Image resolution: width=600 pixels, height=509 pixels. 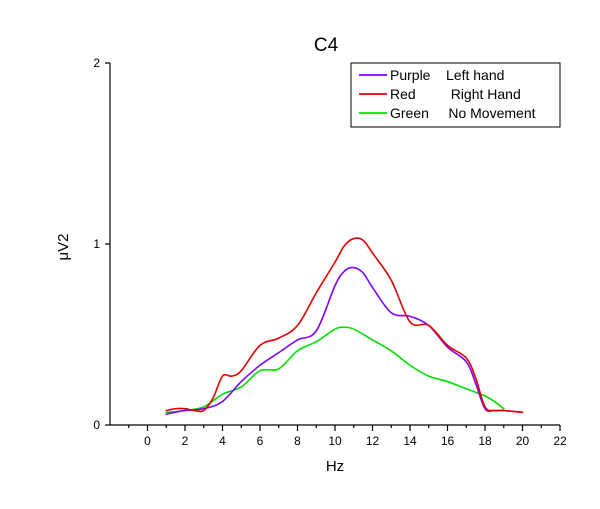 I want to click on series-line-green, so click(x=335, y=370).